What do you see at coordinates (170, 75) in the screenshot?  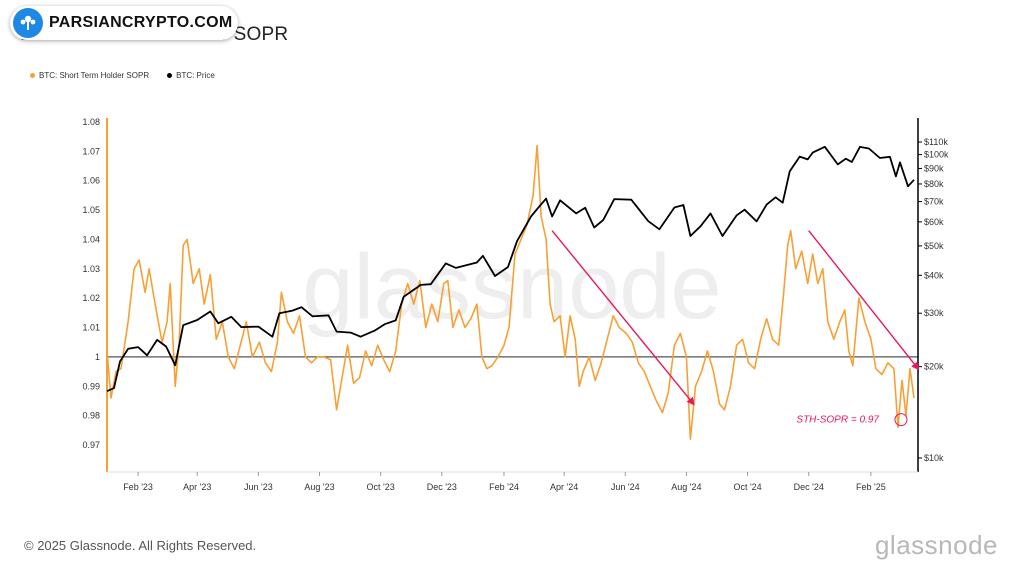 I see `legend-dot-price` at bounding box center [170, 75].